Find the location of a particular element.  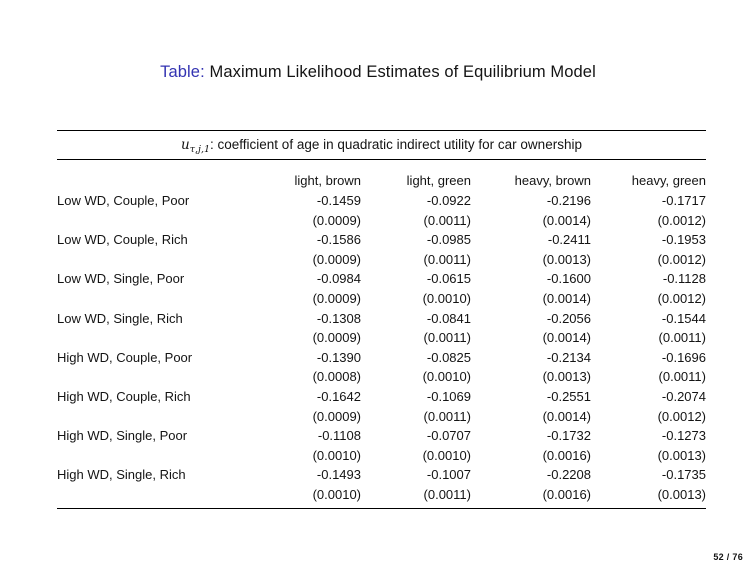

estimate-cell: -0.1308 is located at coordinates (338, 318).